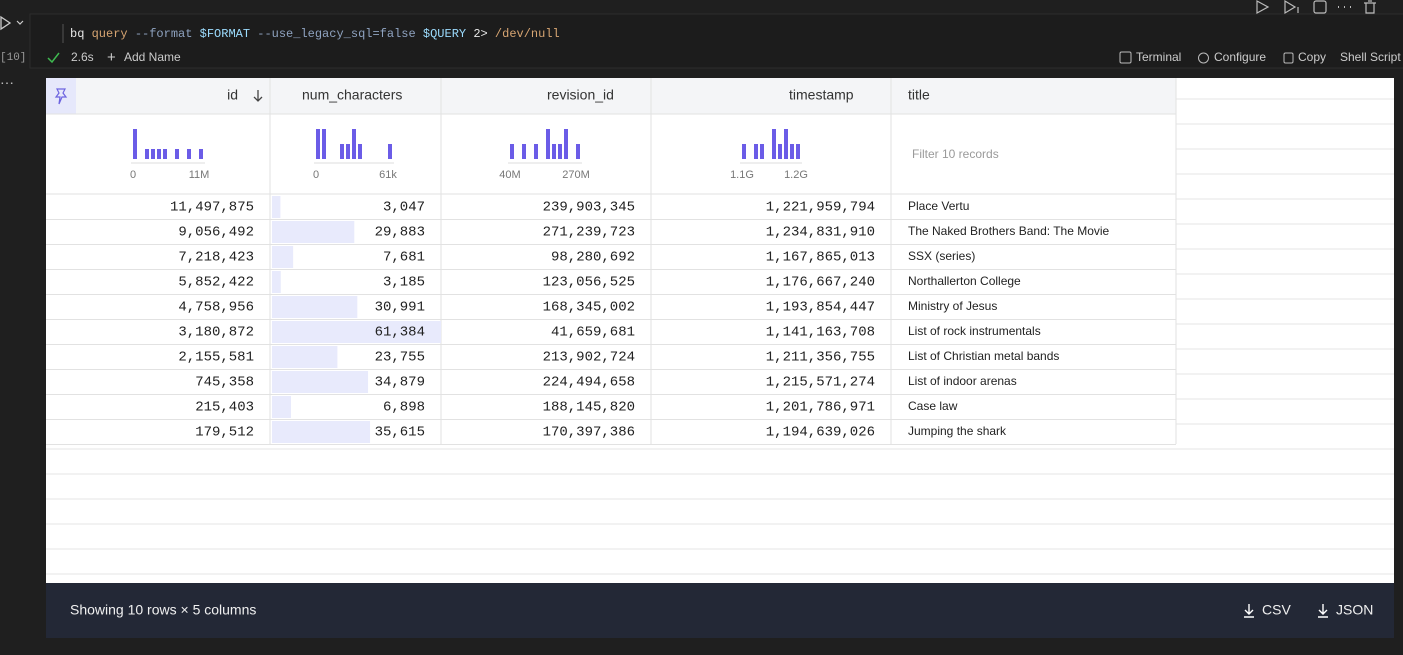  What do you see at coordinates (1291, 7) in the screenshot?
I see `run-below-icon` at bounding box center [1291, 7].